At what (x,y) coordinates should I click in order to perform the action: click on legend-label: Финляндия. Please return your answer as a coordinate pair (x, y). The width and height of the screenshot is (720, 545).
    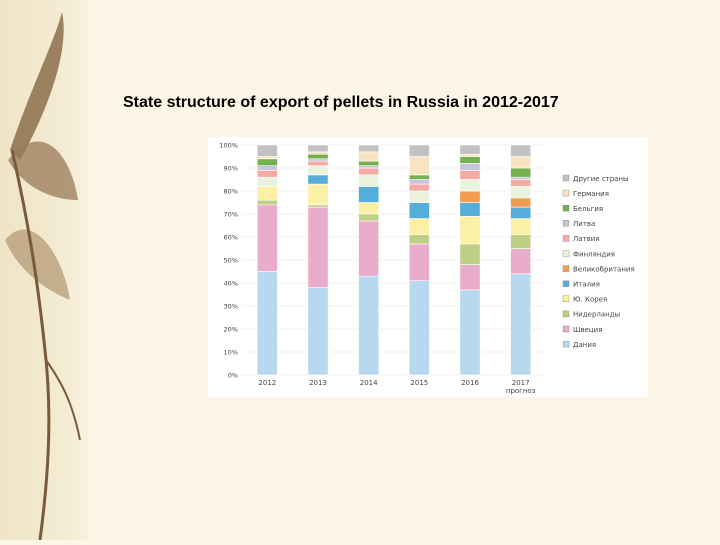
    Looking at the image, I should click on (594, 254).